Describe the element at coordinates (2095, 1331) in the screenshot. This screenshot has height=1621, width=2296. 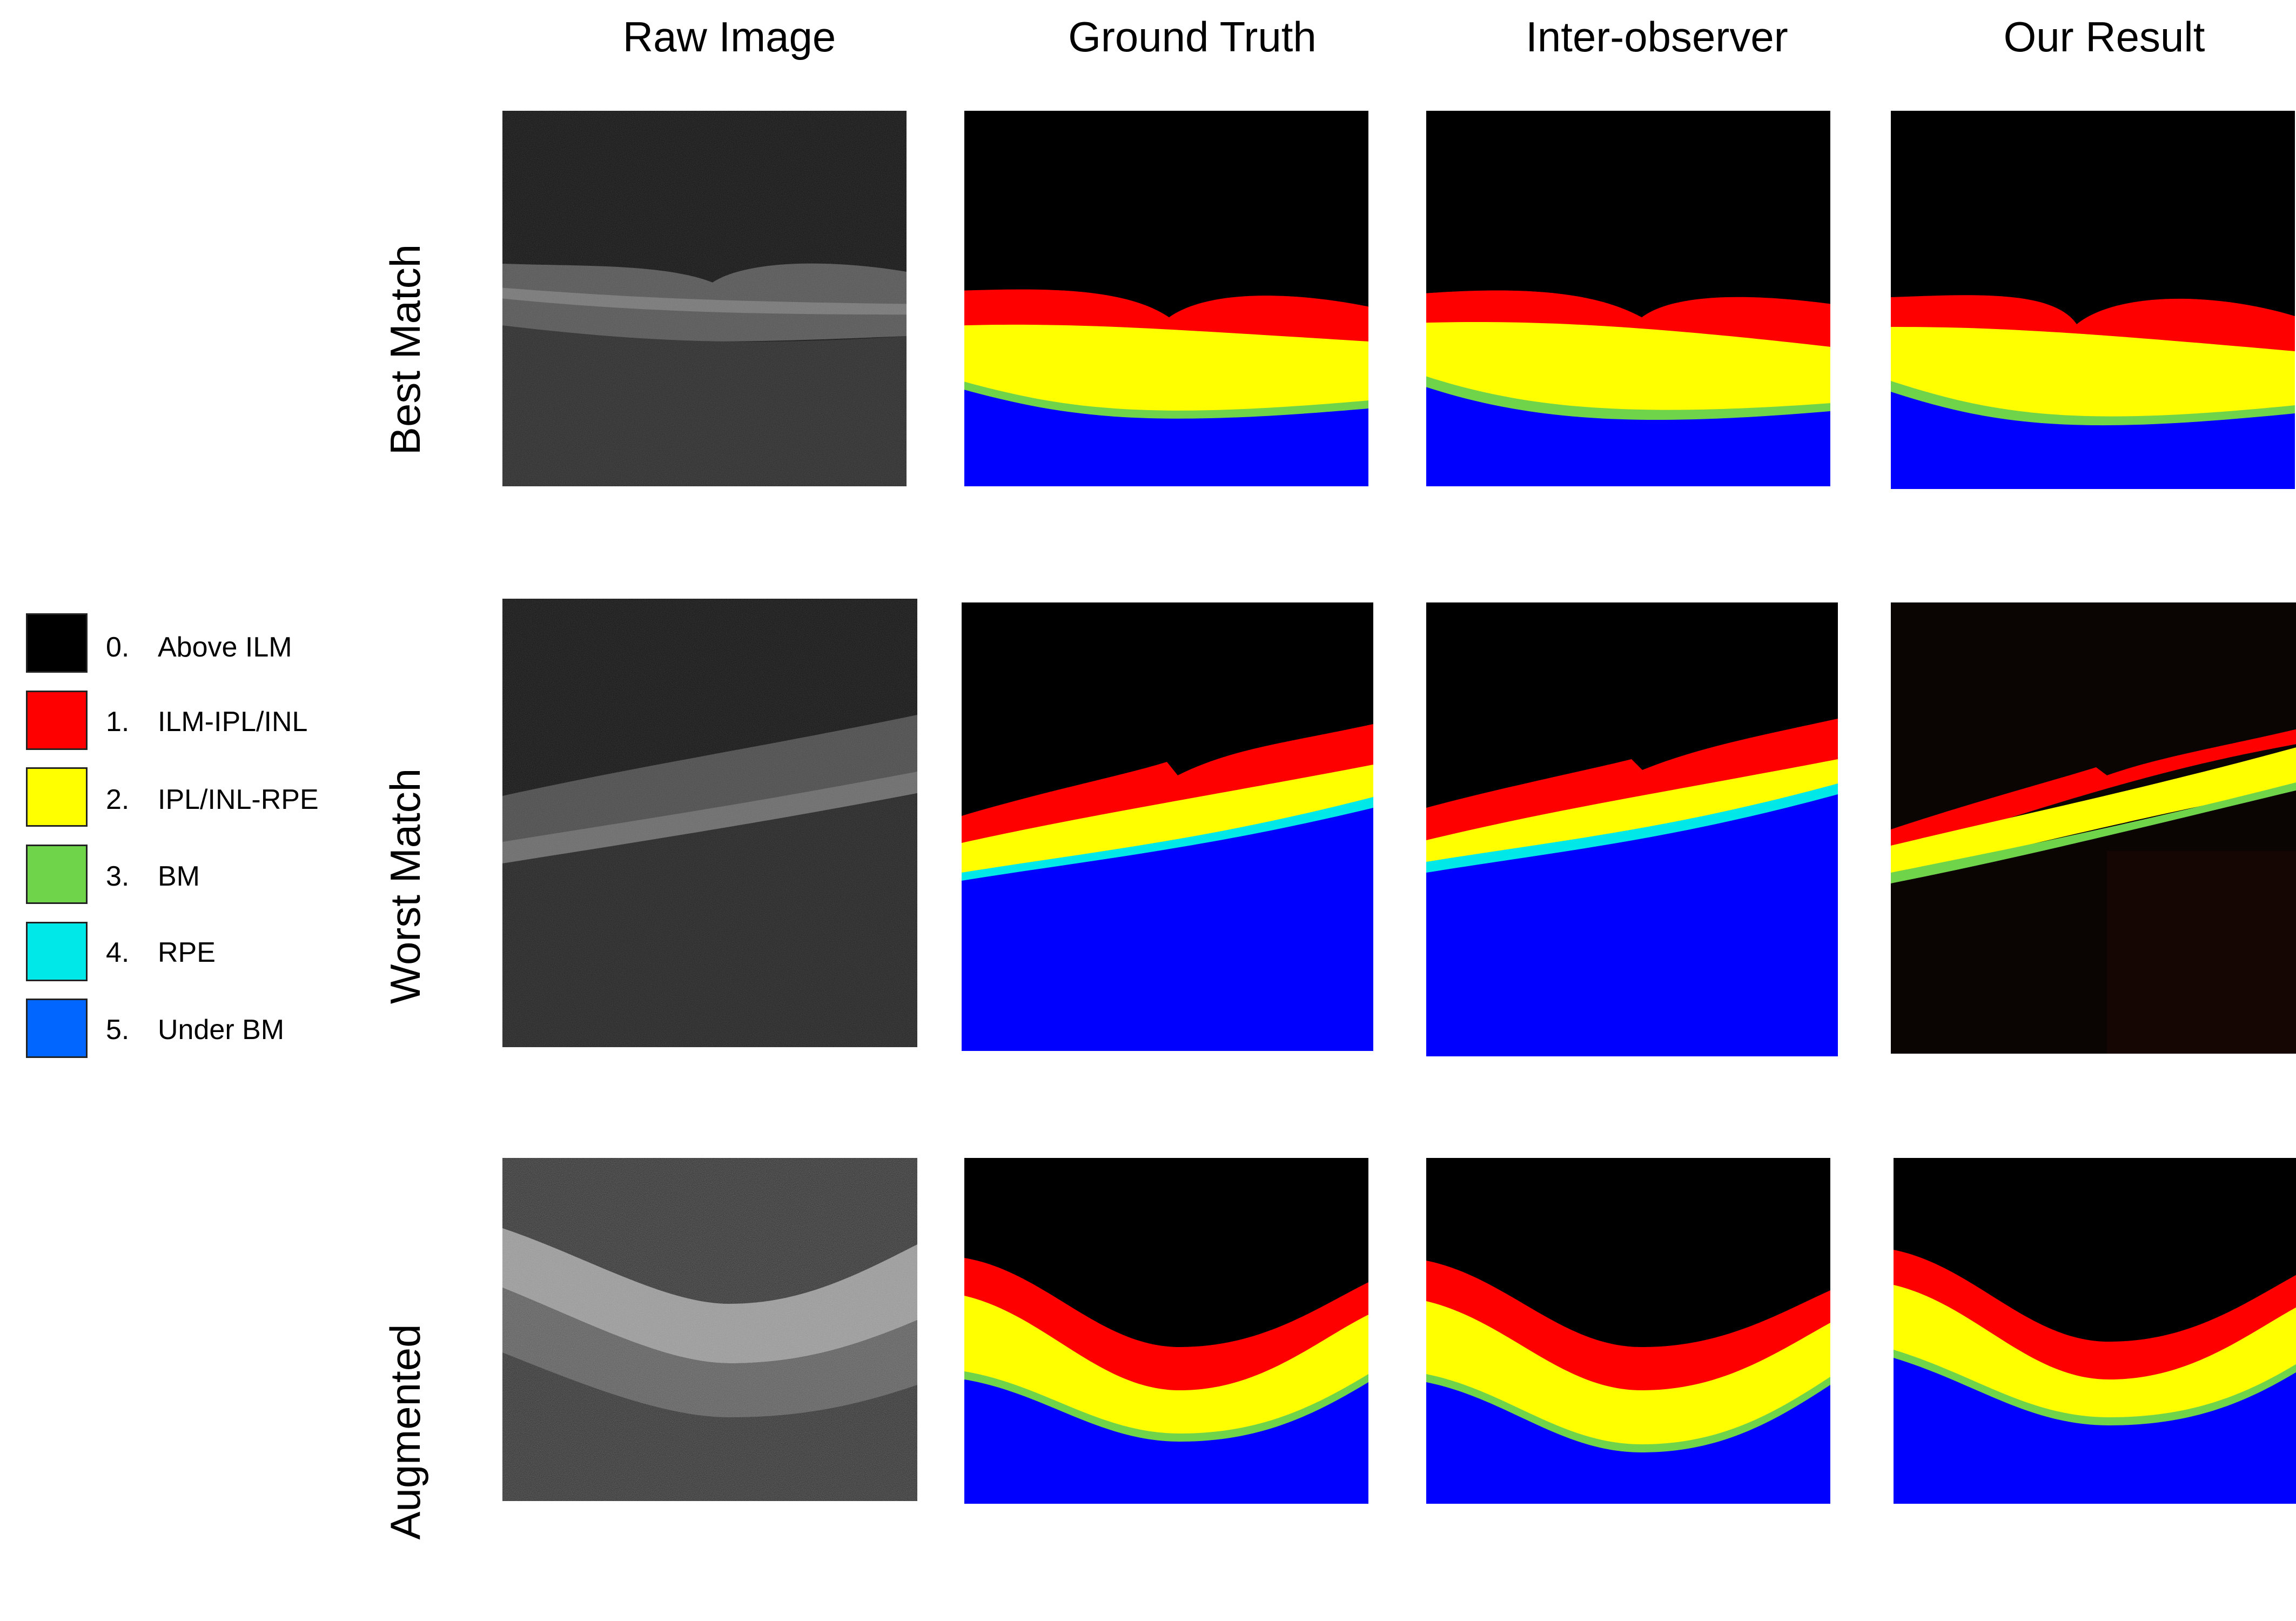
I see `our-result-augmented` at that location.